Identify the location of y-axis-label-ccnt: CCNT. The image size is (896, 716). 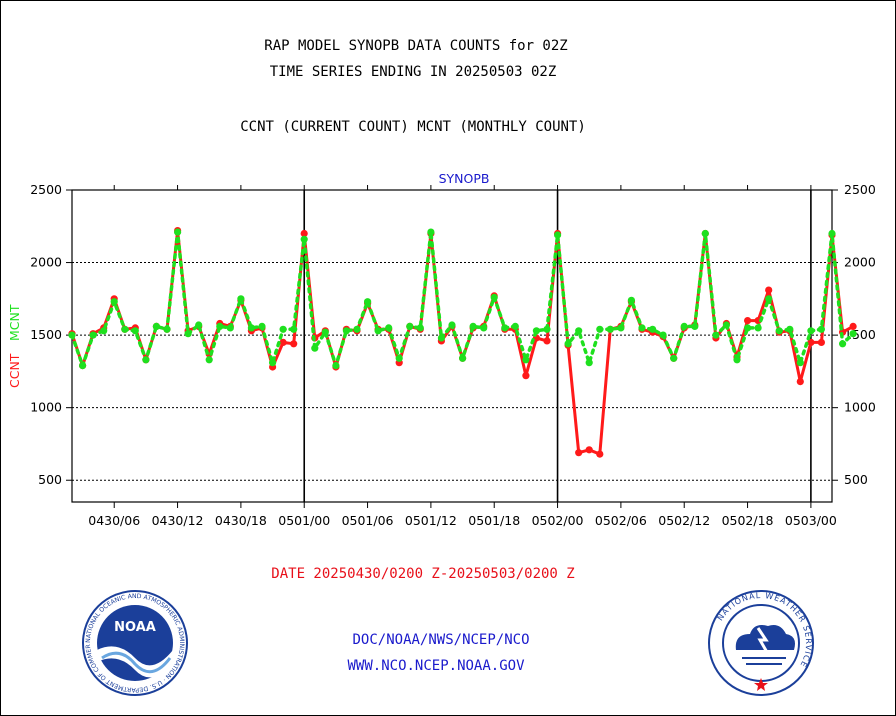
(14, 370).